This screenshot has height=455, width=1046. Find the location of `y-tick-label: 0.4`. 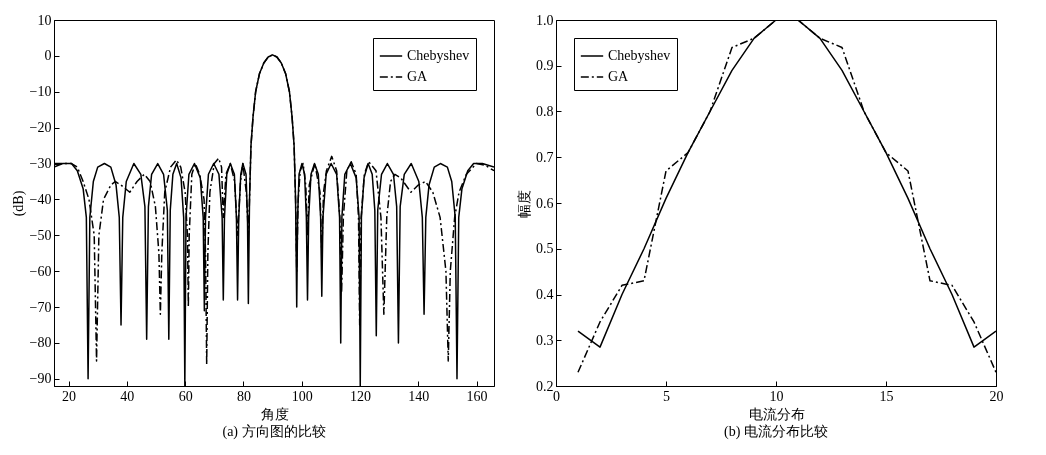

y-tick-label: 0.4 is located at coordinates (545, 294).